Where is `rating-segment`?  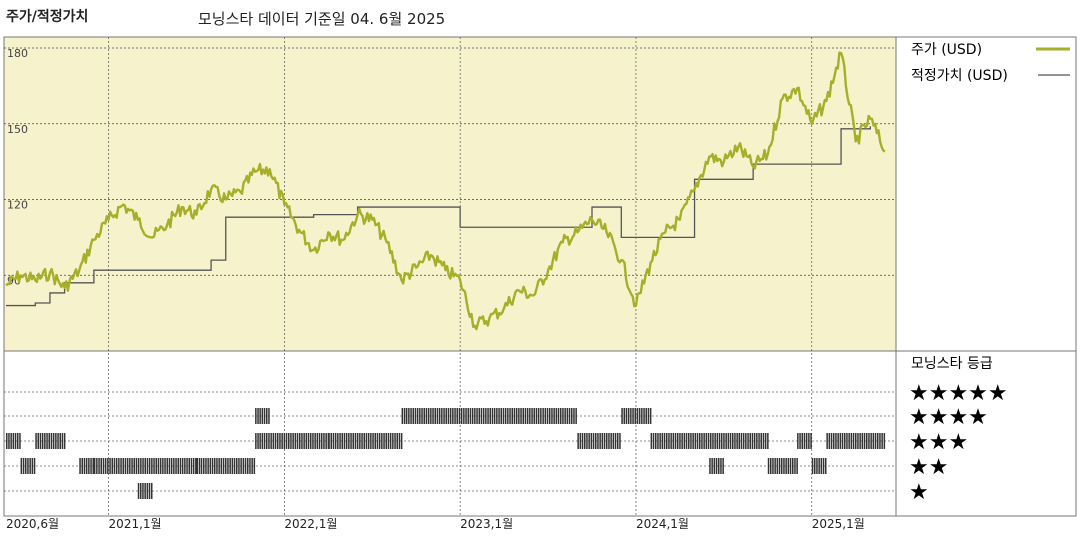 rating-segment is located at coordinates (694, 441).